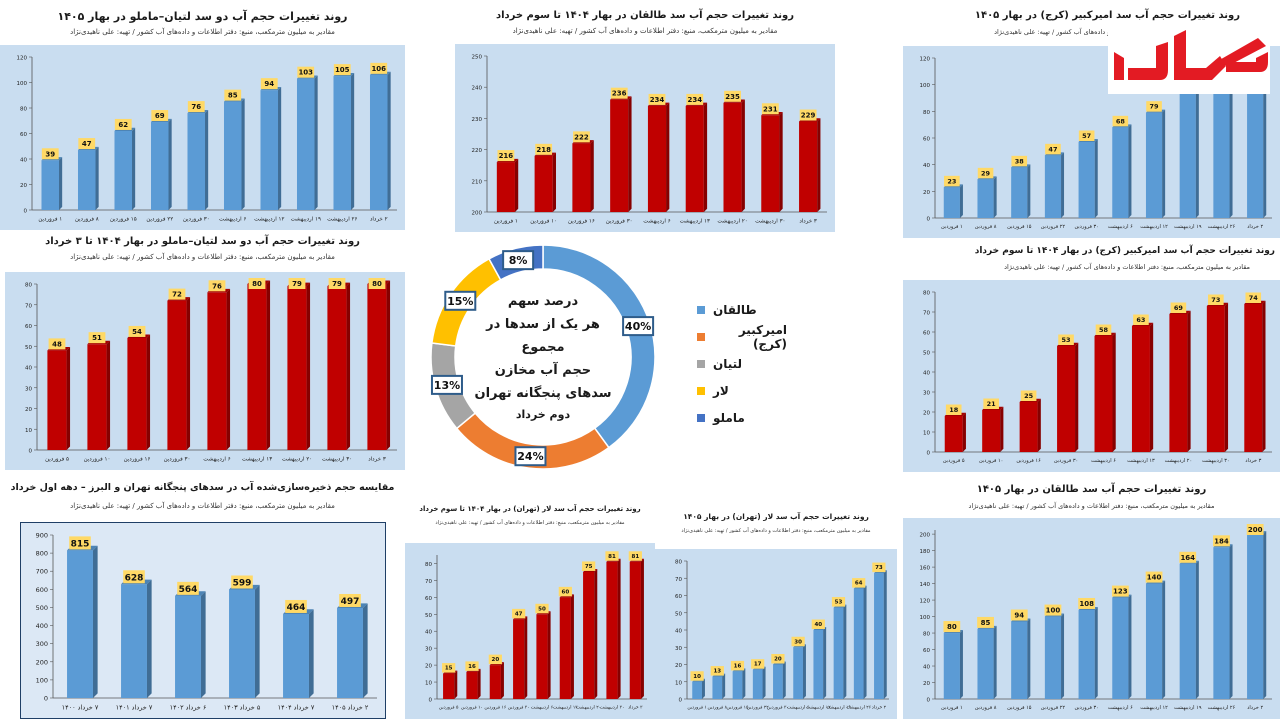  Describe the element at coordinates (1188, 708) in the screenshot. I see `x-tick-label: ۱۹ اردیبهشت` at that location.